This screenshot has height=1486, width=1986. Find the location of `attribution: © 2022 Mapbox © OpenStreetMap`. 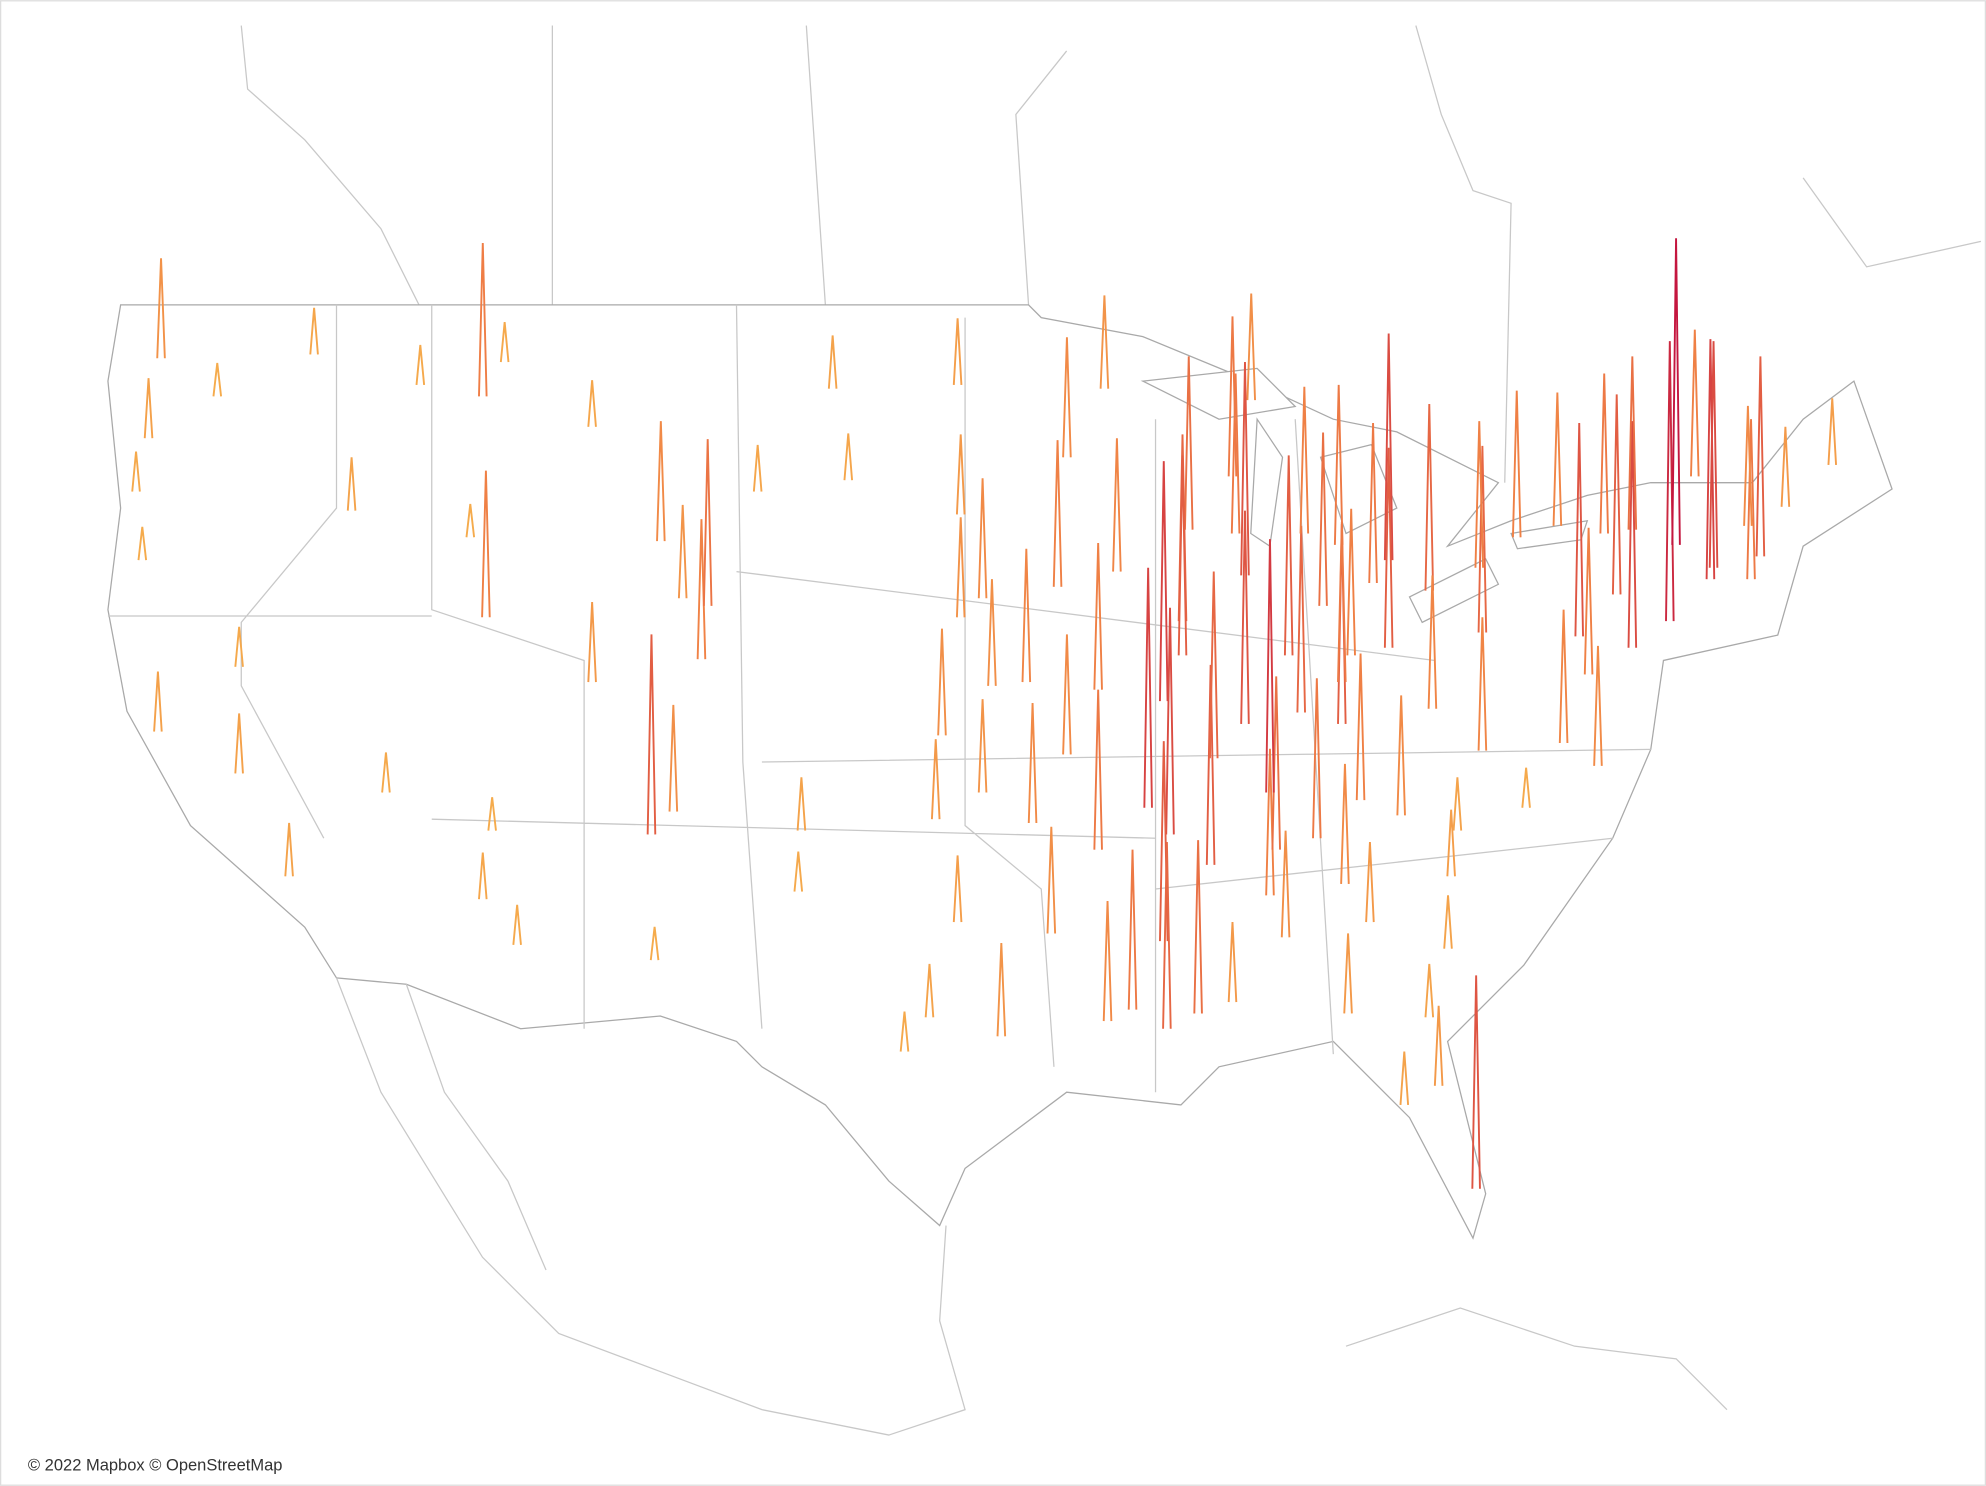

attribution: © 2022 Mapbox © OpenStreetMap is located at coordinates (155, 1466).